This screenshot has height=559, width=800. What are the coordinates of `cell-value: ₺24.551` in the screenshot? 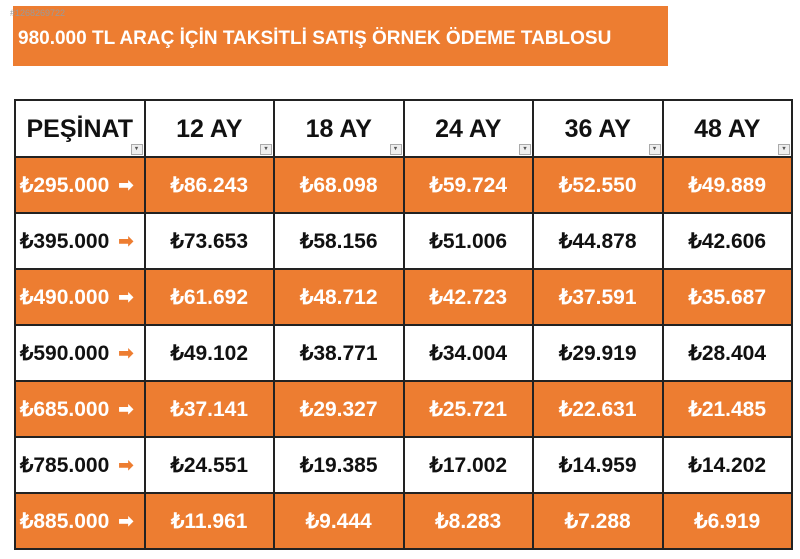 It's located at (209, 465).